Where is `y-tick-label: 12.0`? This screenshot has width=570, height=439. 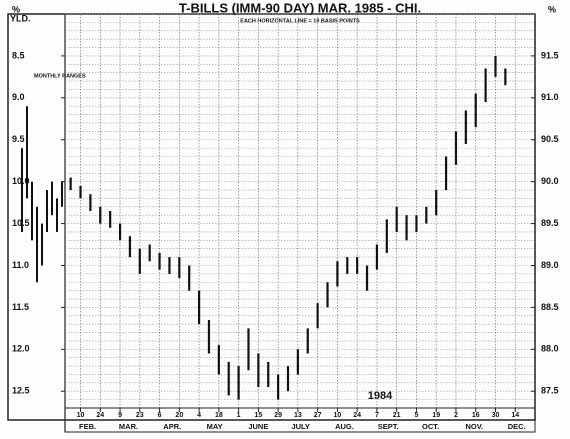 y-tick-label: 12.0 is located at coordinates (21, 349).